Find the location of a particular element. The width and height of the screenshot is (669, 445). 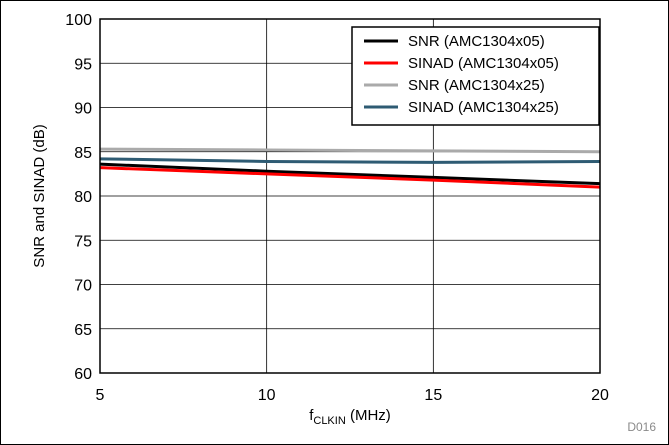

y-tick-label: 100 is located at coordinates (78, 20).